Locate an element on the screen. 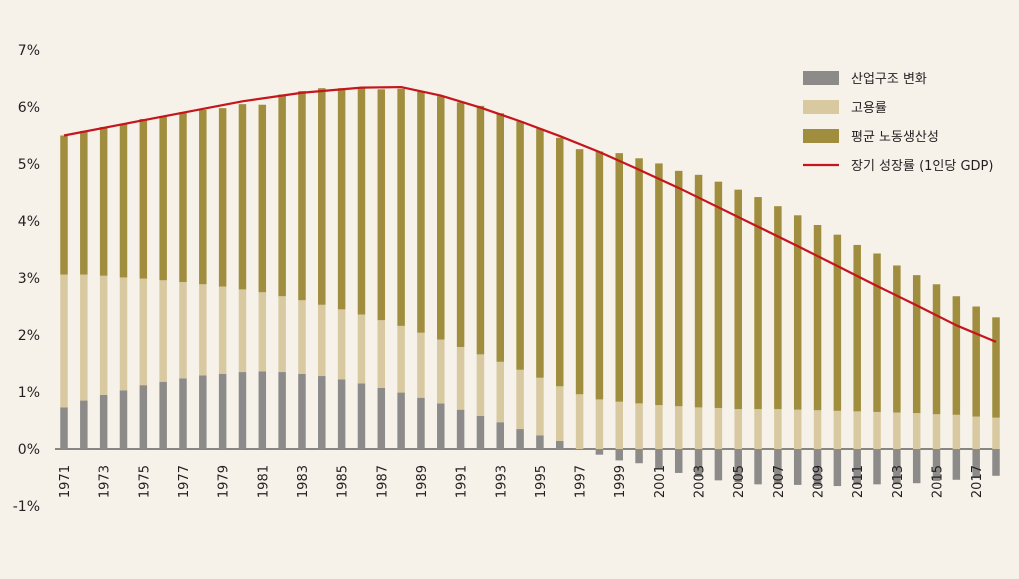 The width and height of the screenshot is (1019, 579). x-tick-label: 2015 is located at coordinates (938, 481).